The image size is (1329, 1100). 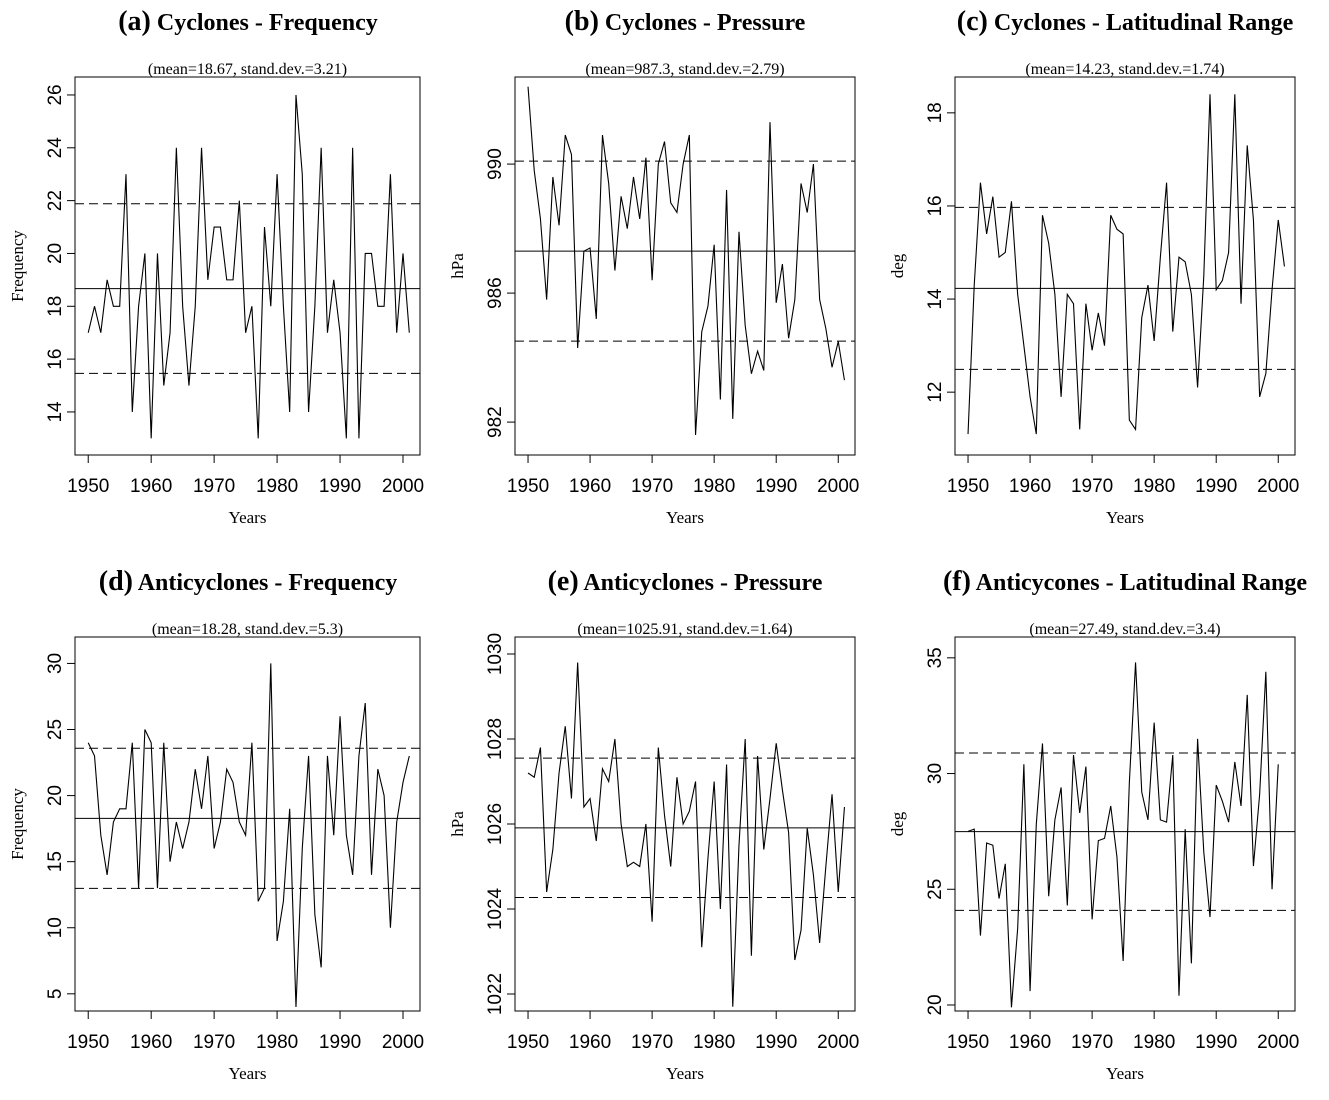 I want to click on panel-title: (f) Anticycones - Latitudinal Range, so click(x=1125, y=581).